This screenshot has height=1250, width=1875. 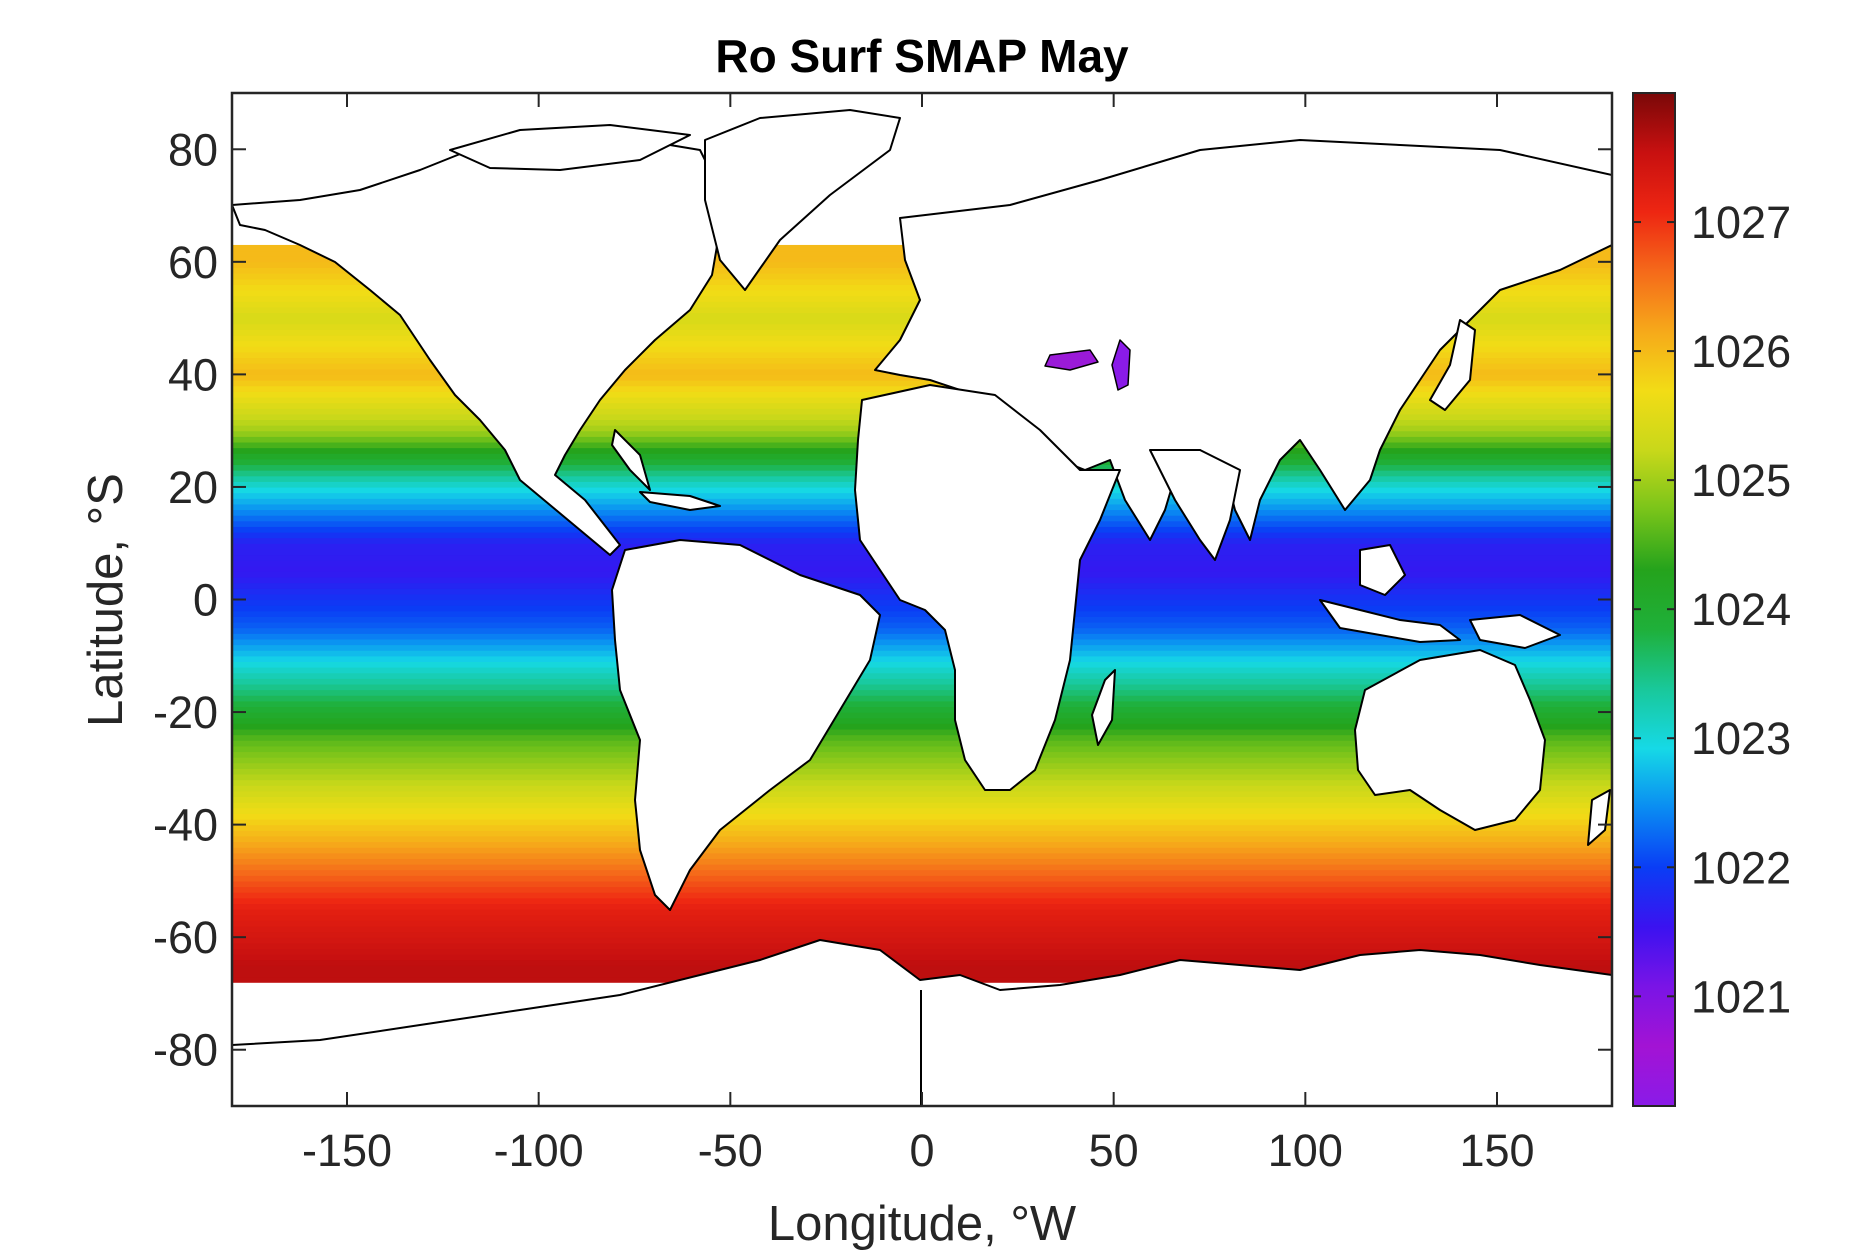 I want to click on colorbar-tick-label: 1022, so click(x=1741, y=867).